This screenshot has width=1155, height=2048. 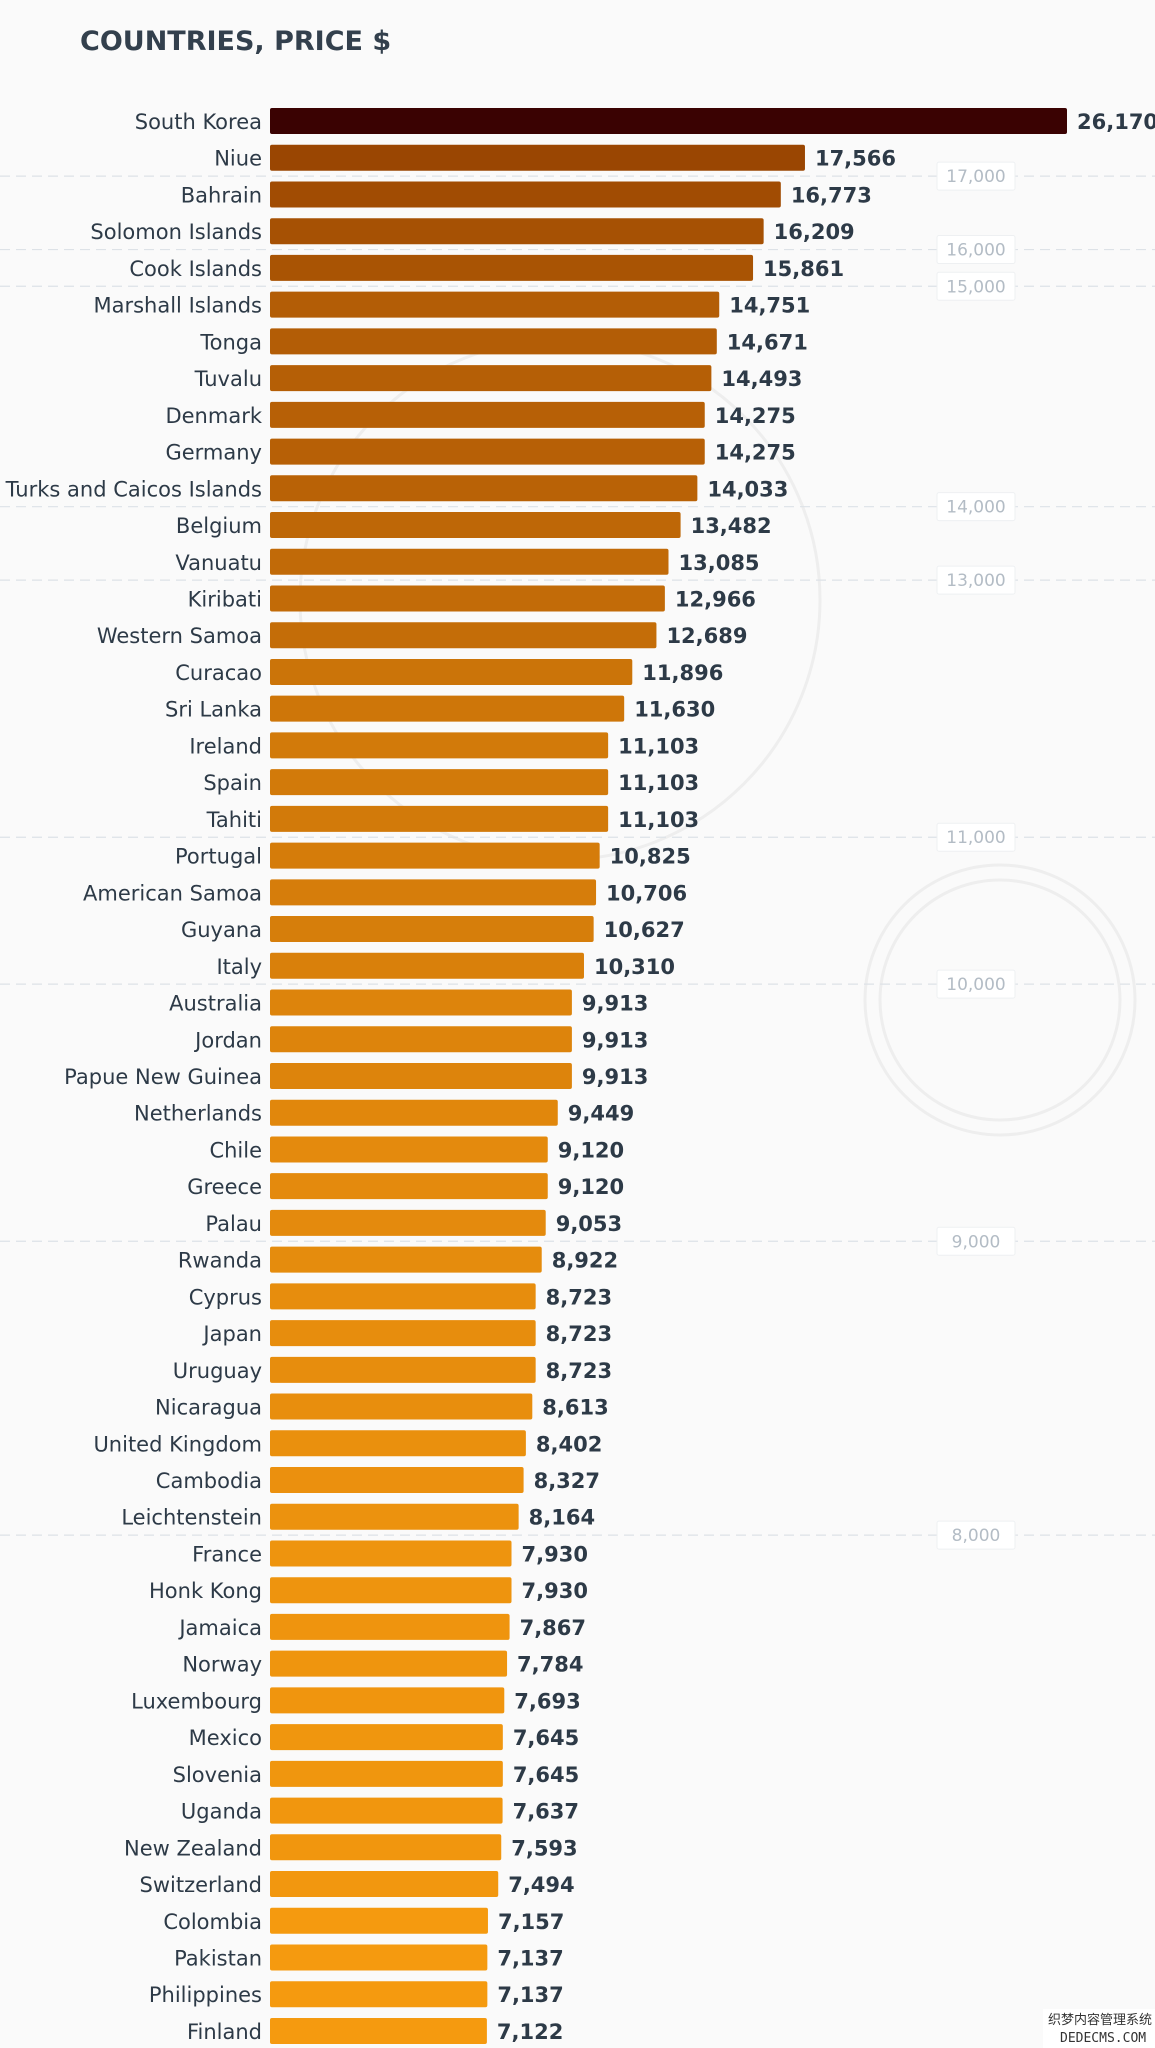 I want to click on value-label: 7,930, so click(x=555, y=1554).